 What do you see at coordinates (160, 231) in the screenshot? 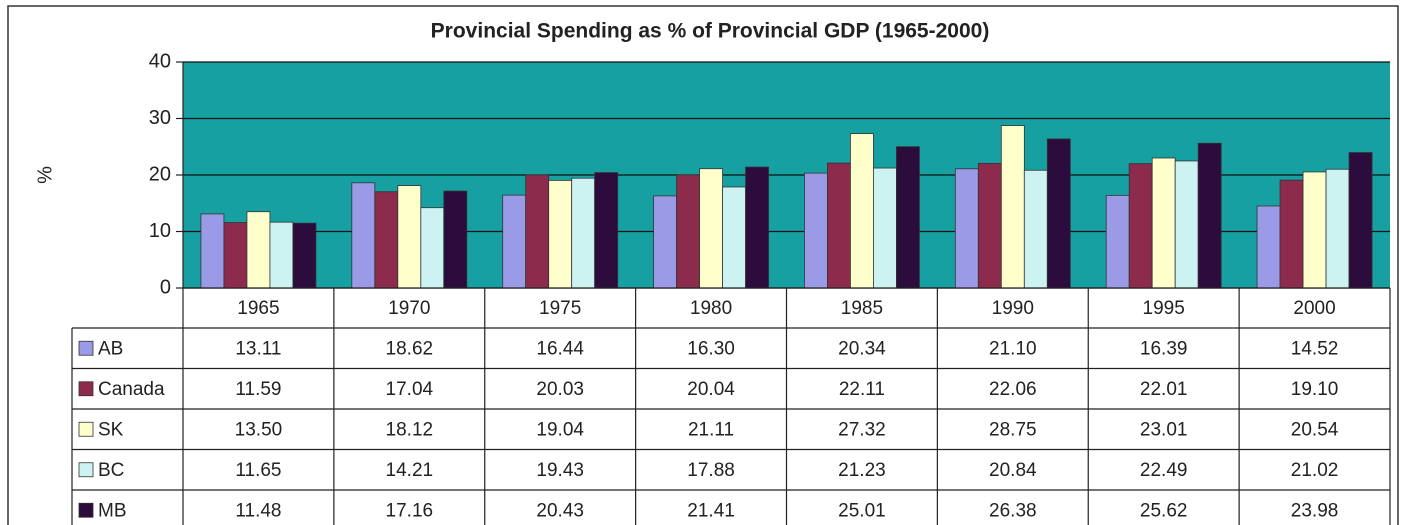
I see `y-tick-label: 10` at bounding box center [160, 231].